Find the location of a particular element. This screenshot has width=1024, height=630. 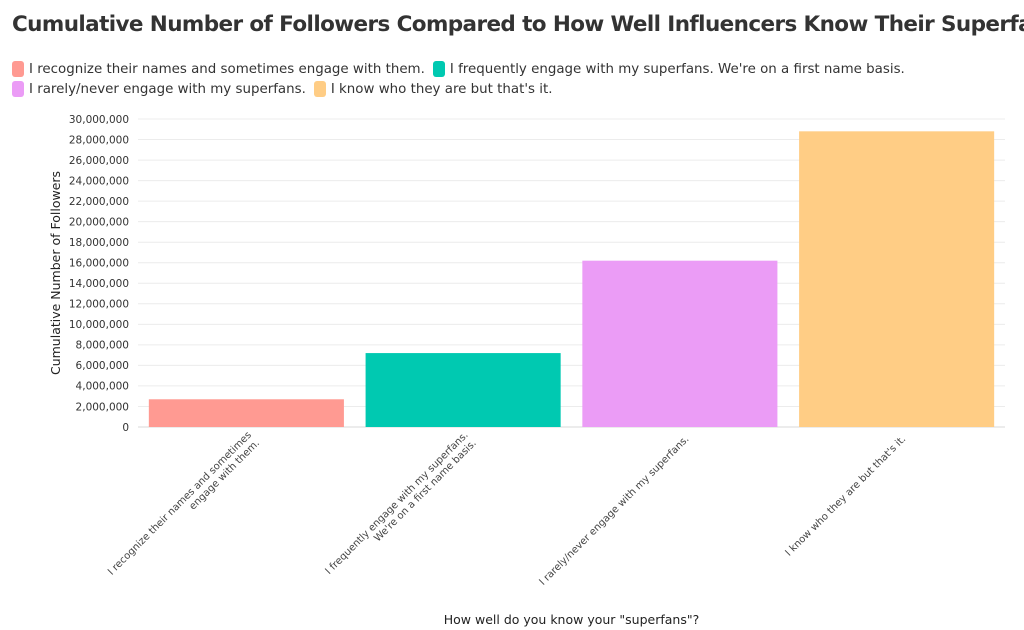

bar-frequently is located at coordinates (463, 390).